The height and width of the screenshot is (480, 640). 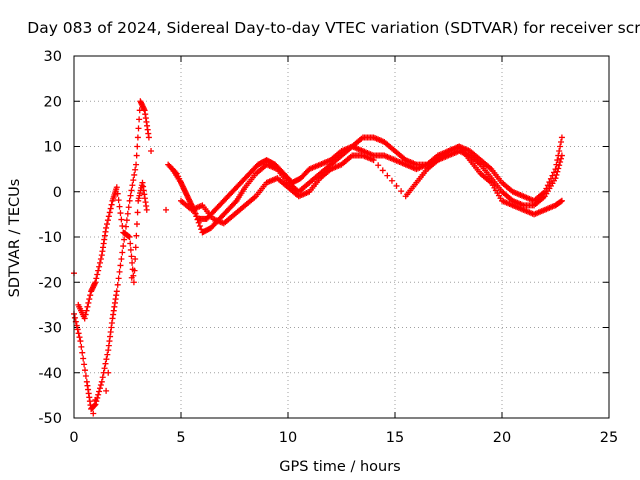 I want to click on y-tick-label: -20, so click(x=50, y=283).